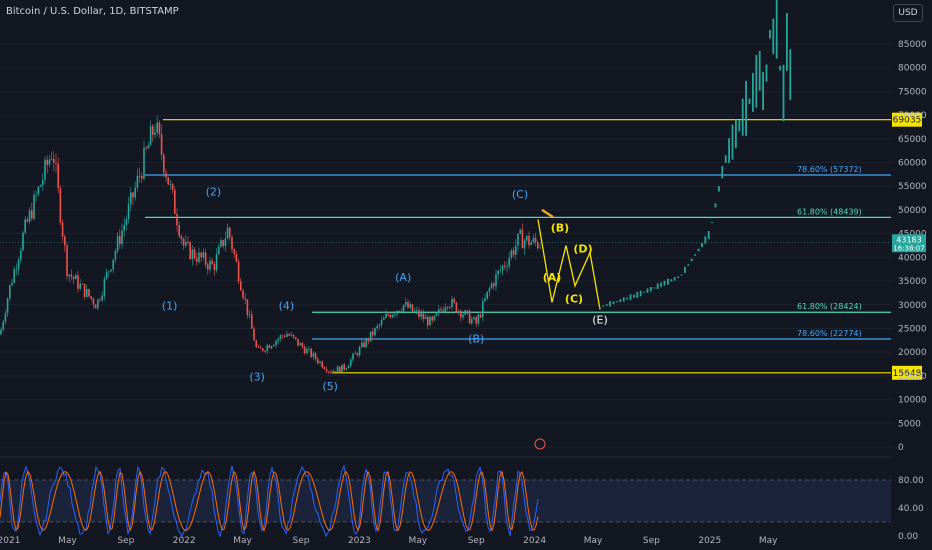 The width and height of the screenshot is (932, 550). I want to click on time-tick-7: May, so click(417, 541).